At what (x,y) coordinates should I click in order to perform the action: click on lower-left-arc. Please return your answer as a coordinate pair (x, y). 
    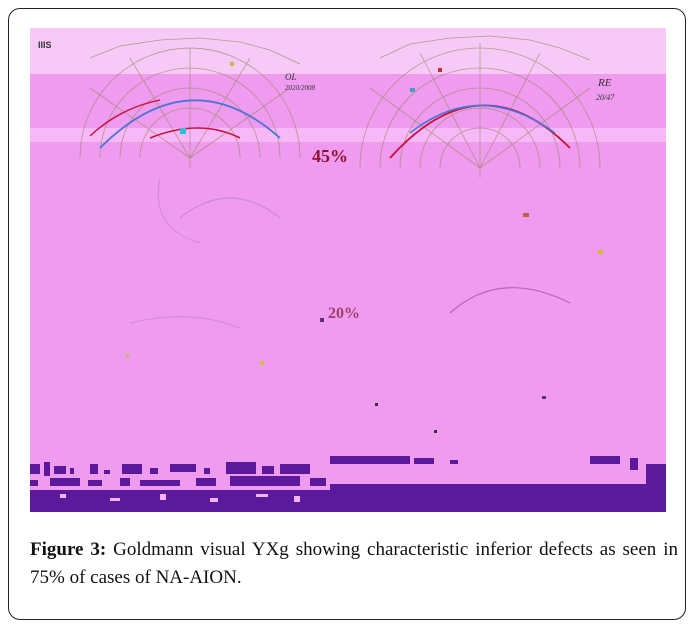
    Looking at the image, I should click on (185, 322).